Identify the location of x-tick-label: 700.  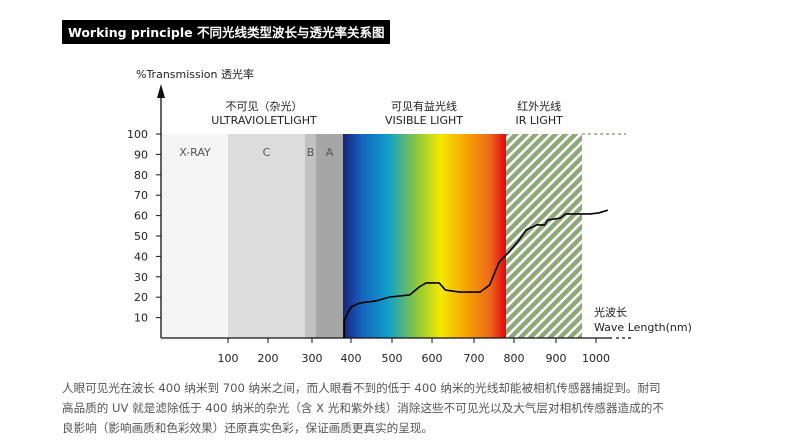
(474, 358).